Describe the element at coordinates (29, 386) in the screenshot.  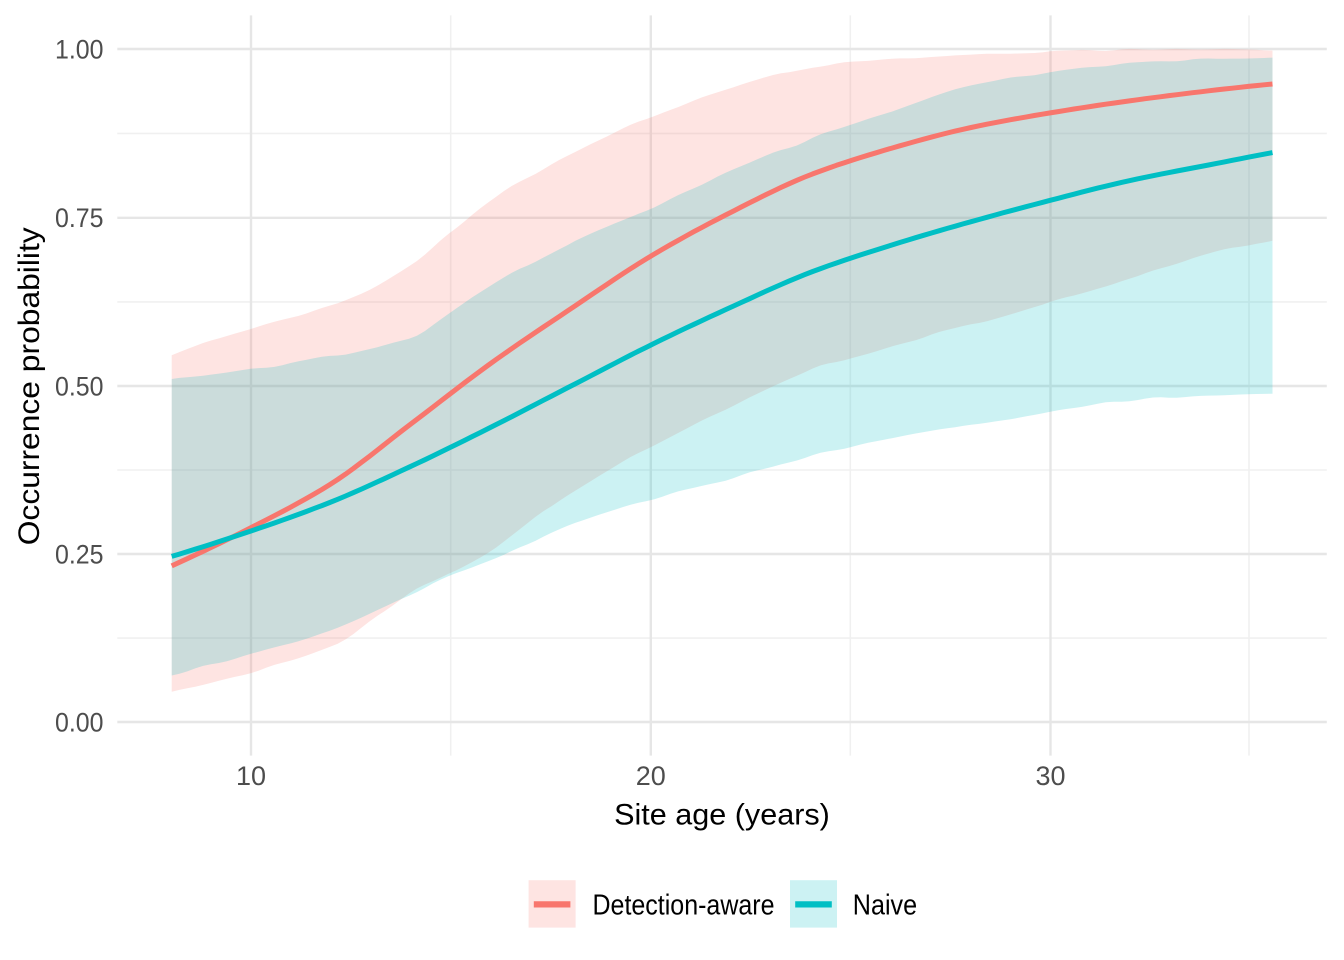
I see `svg-text: Occurrence probability` at that location.